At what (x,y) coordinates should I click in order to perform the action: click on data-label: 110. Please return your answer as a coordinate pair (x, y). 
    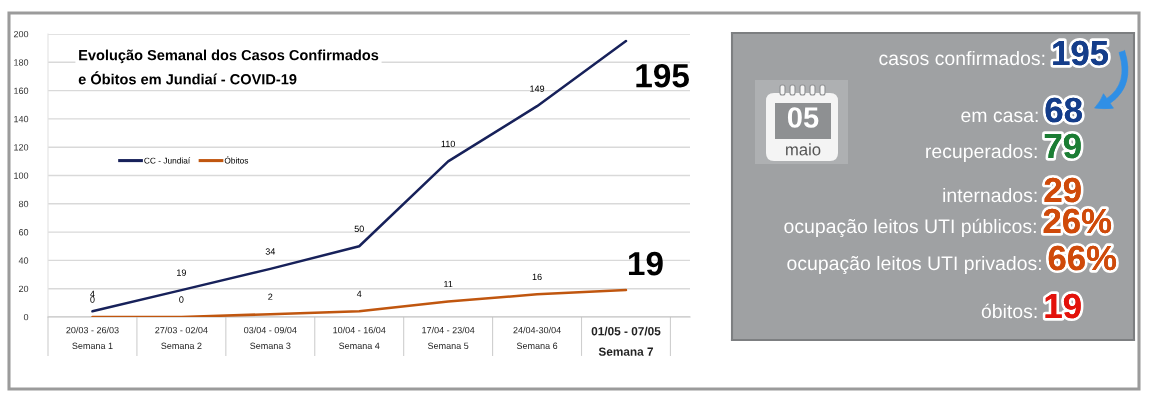
    Looking at the image, I should click on (448, 144).